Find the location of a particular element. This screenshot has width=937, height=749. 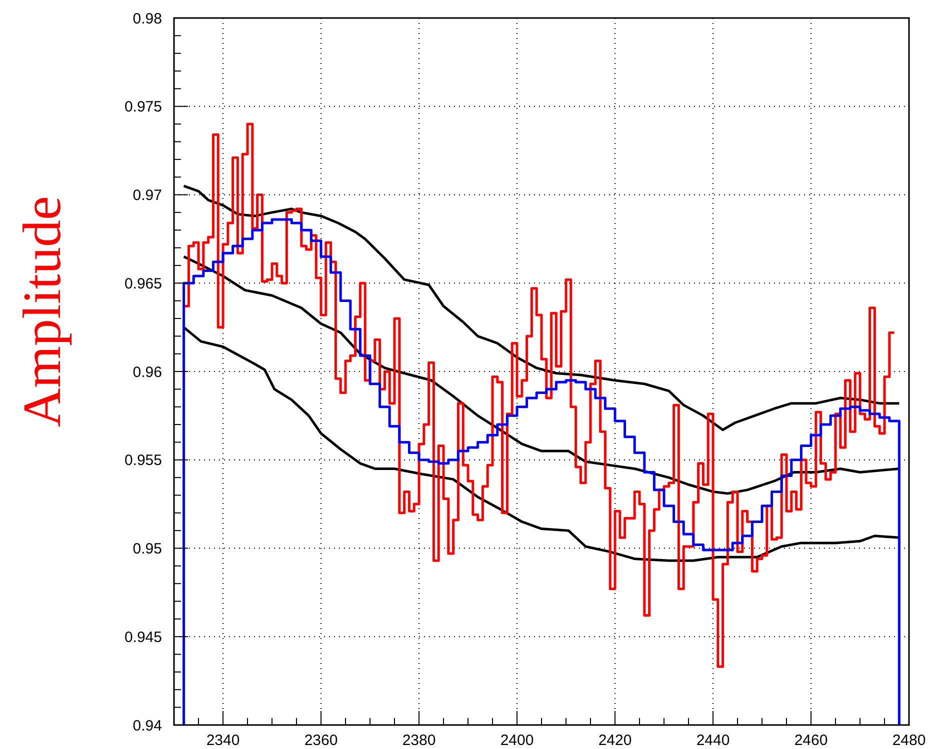

y-tick-label: 0.98 is located at coordinates (147, 19).